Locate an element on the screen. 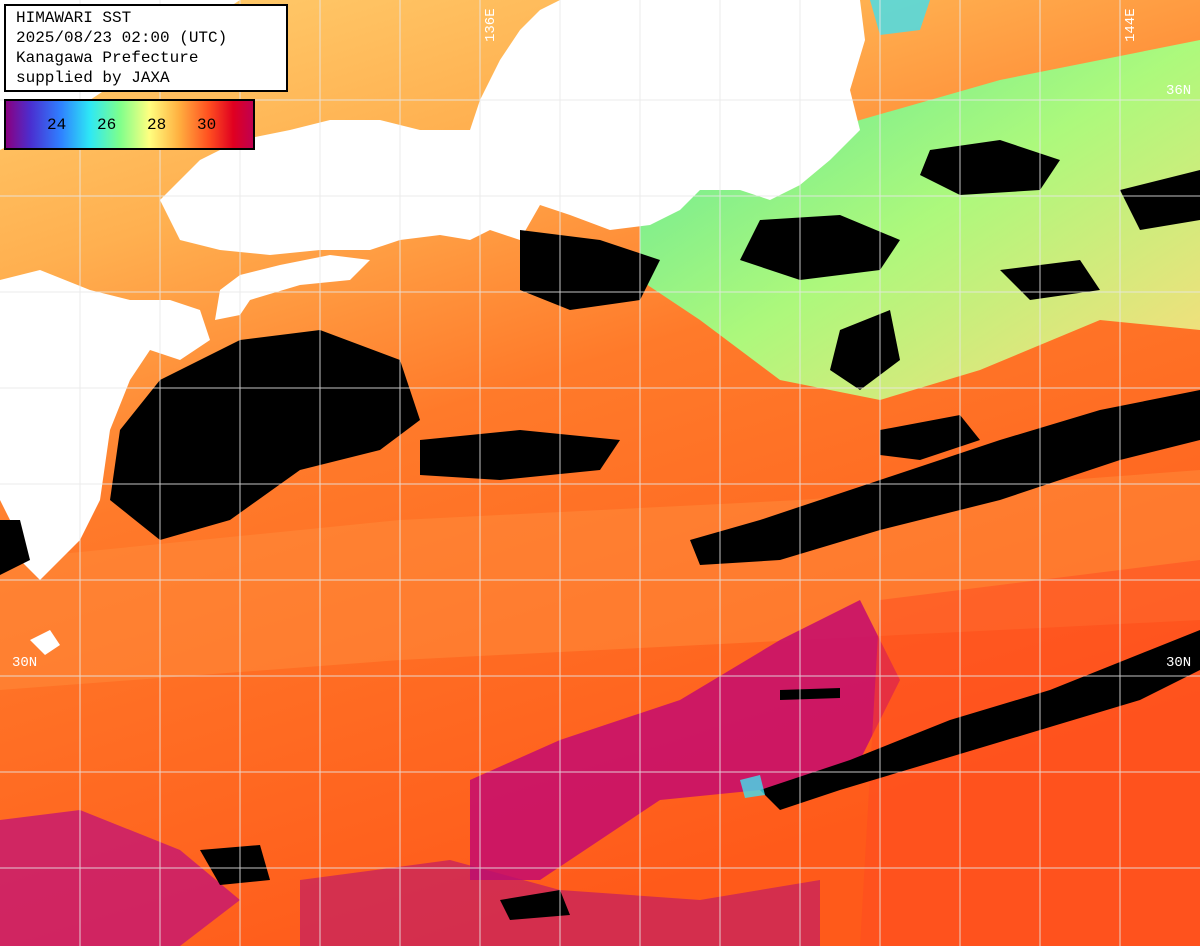  hot-water-region is located at coordinates (685, 740).